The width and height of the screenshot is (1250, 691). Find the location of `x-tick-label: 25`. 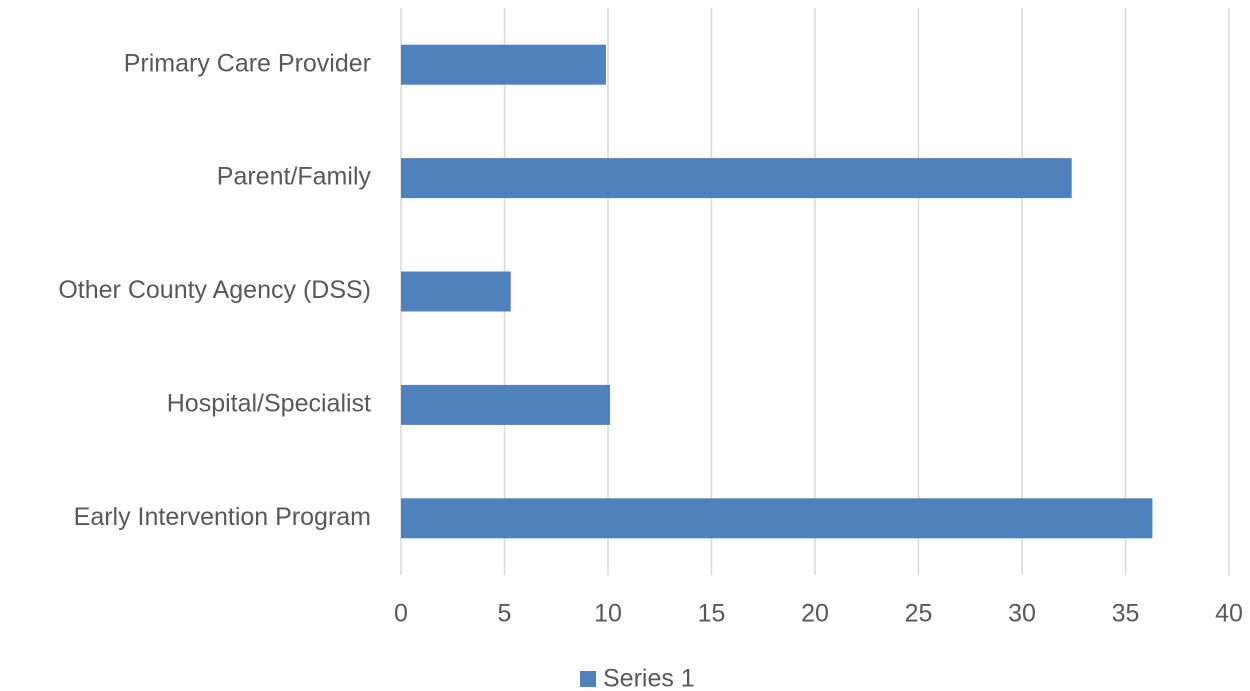

x-tick-label: 25 is located at coordinates (919, 614).